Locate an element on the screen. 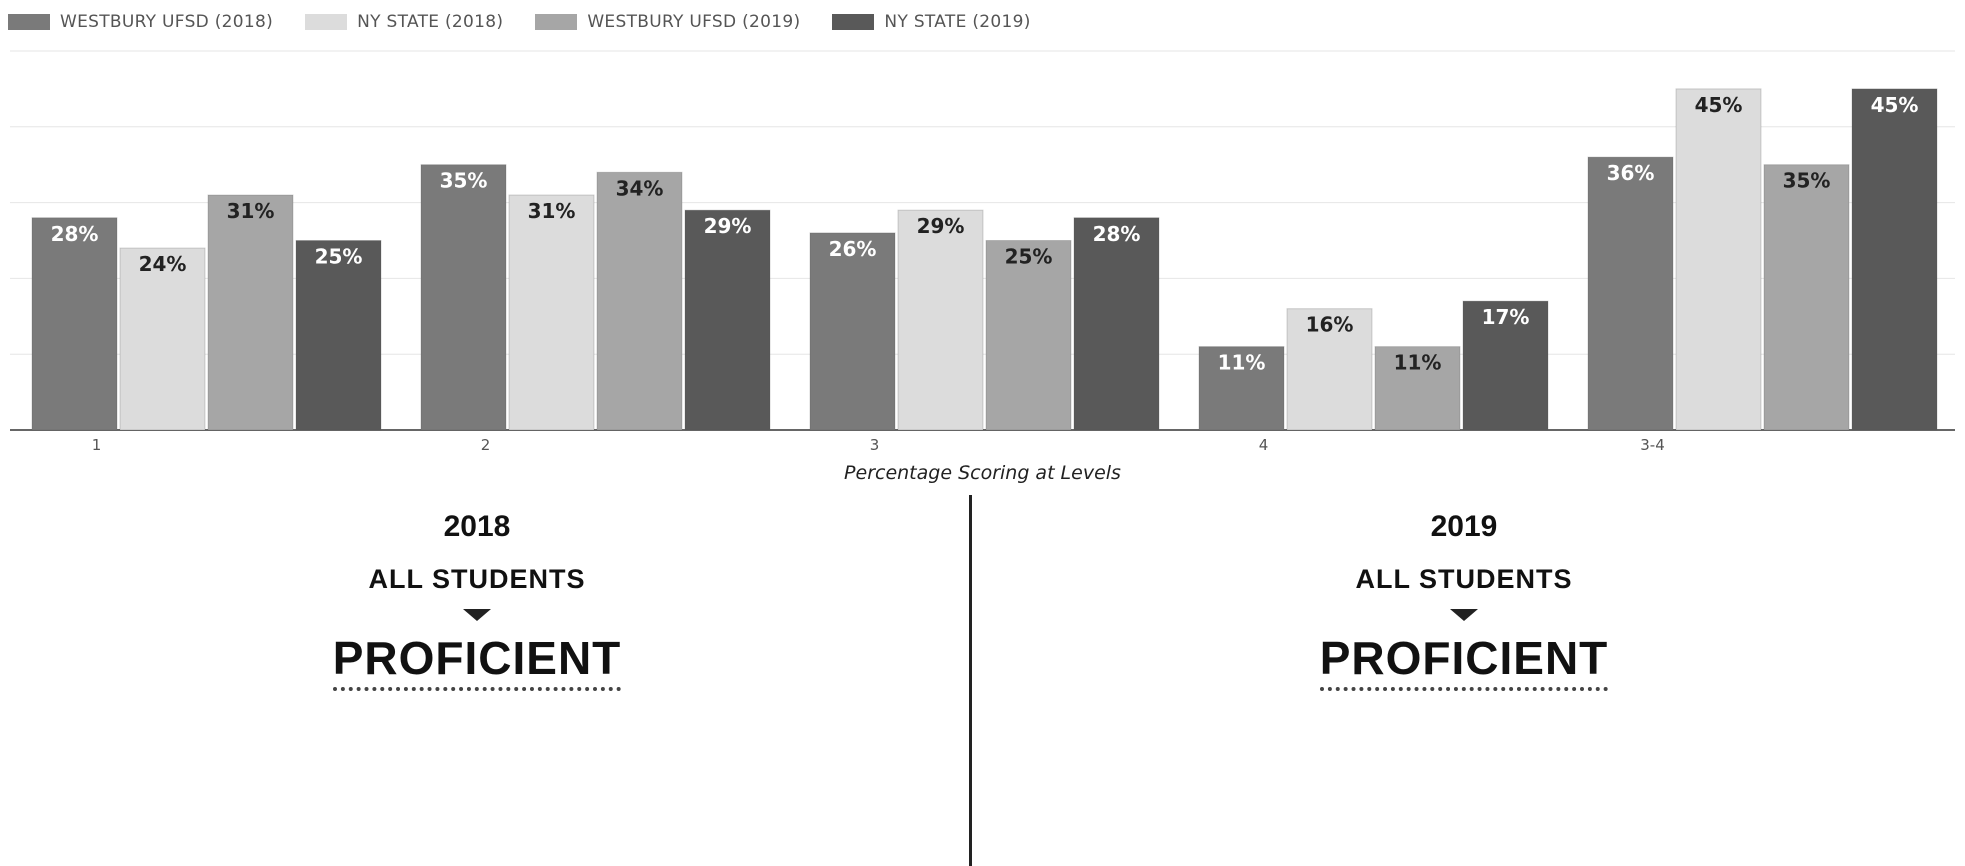 The height and width of the screenshot is (866, 1965). panel-2018: 2018 ALL STUDENTS PROFICIENT is located at coordinates (477, 600).